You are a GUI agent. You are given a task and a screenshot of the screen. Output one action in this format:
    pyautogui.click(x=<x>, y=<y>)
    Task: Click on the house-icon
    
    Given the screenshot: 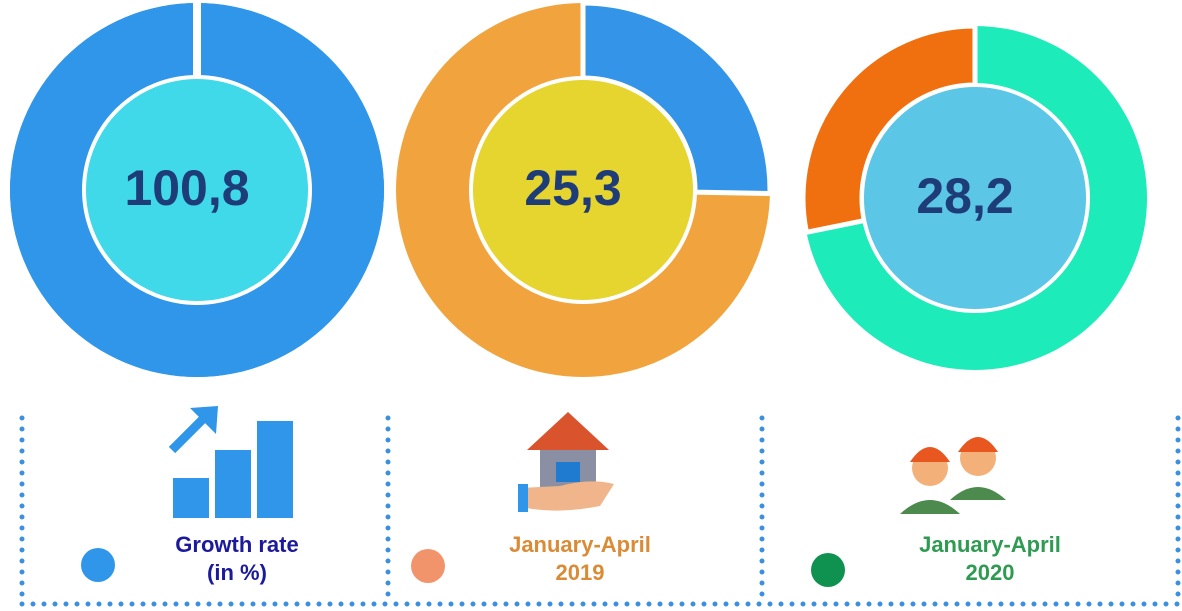 What is the action you would take?
    pyautogui.click(x=566, y=462)
    